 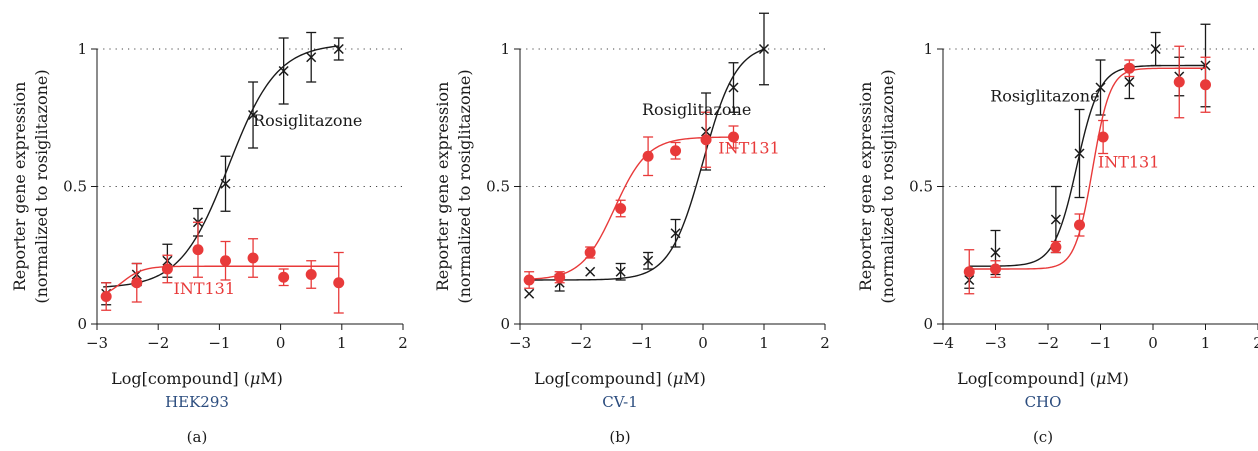 What do you see at coordinates (1043, 402) in the screenshot?
I see `cell-line-label: CHO` at bounding box center [1043, 402].